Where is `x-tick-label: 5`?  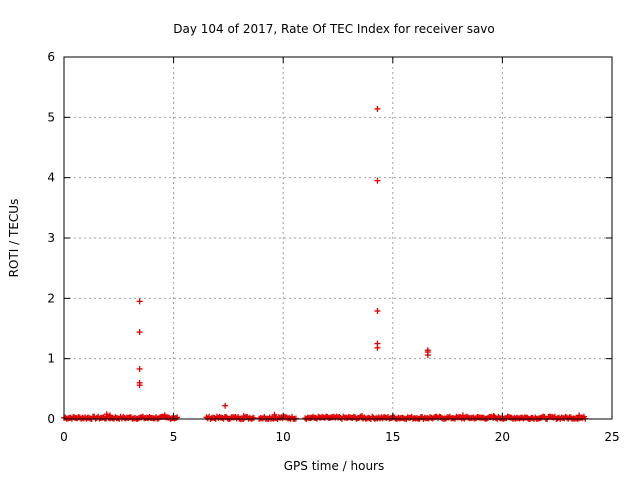
x-tick-label: 5 is located at coordinates (174, 437).